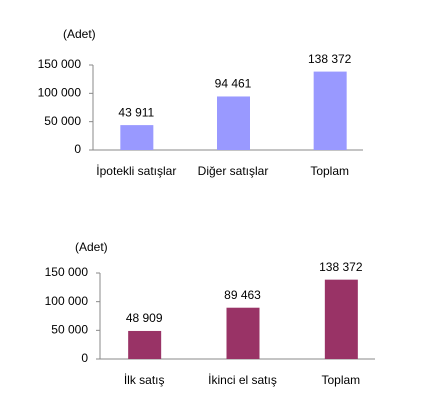 The image size is (433, 420). What do you see at coordinates (136, 112) in the screenshot?
I see `value-label: 43 911` at bounding box center [136, 112].